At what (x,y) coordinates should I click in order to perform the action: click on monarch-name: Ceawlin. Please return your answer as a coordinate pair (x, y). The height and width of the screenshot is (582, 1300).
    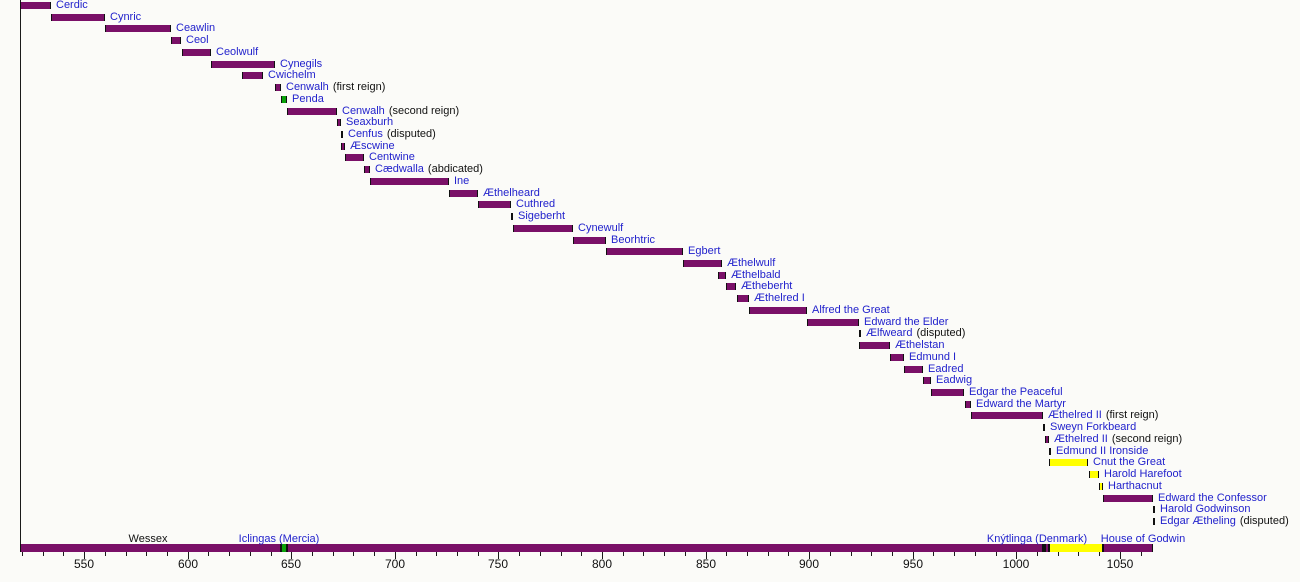
    Looking at the image, I should click on (196, 28).